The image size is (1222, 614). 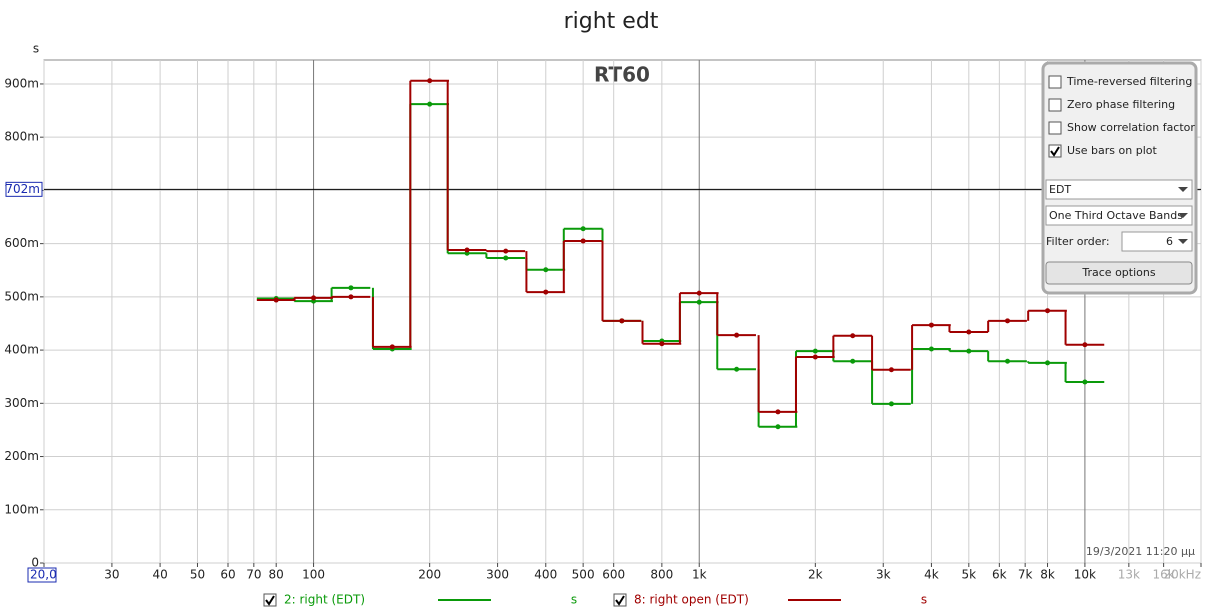 What do you see at coordinates (691, 600) in the screenshot?
I see `legend-label: 8: right open (EDT)` at bounding box center [691, 600].